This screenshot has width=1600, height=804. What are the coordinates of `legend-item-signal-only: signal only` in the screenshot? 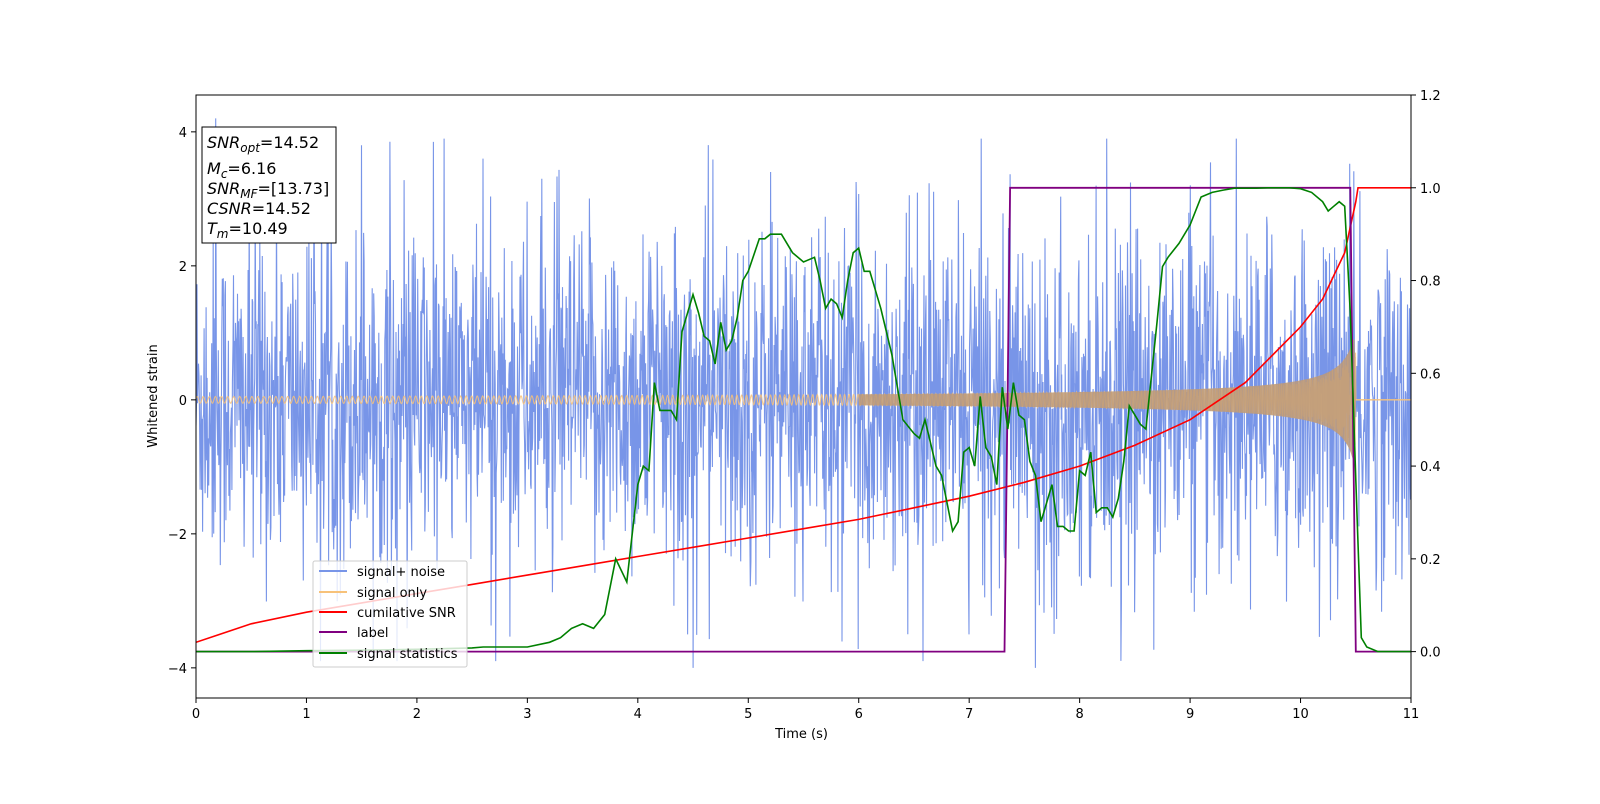 It's located at (373, 593).